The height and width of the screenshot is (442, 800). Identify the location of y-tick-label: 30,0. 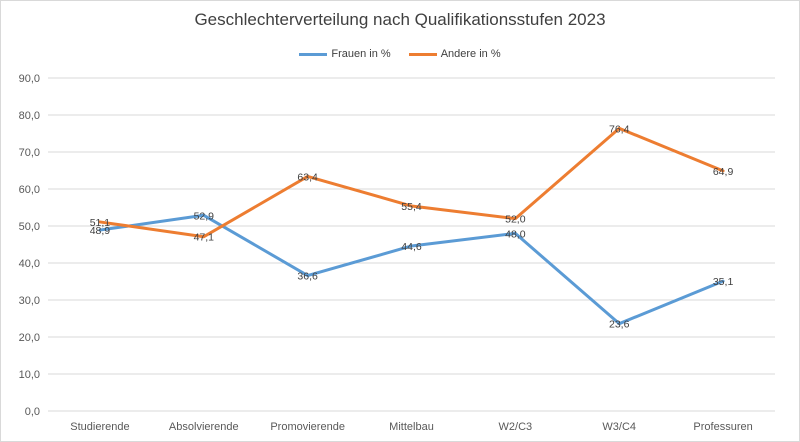
(29, 301).